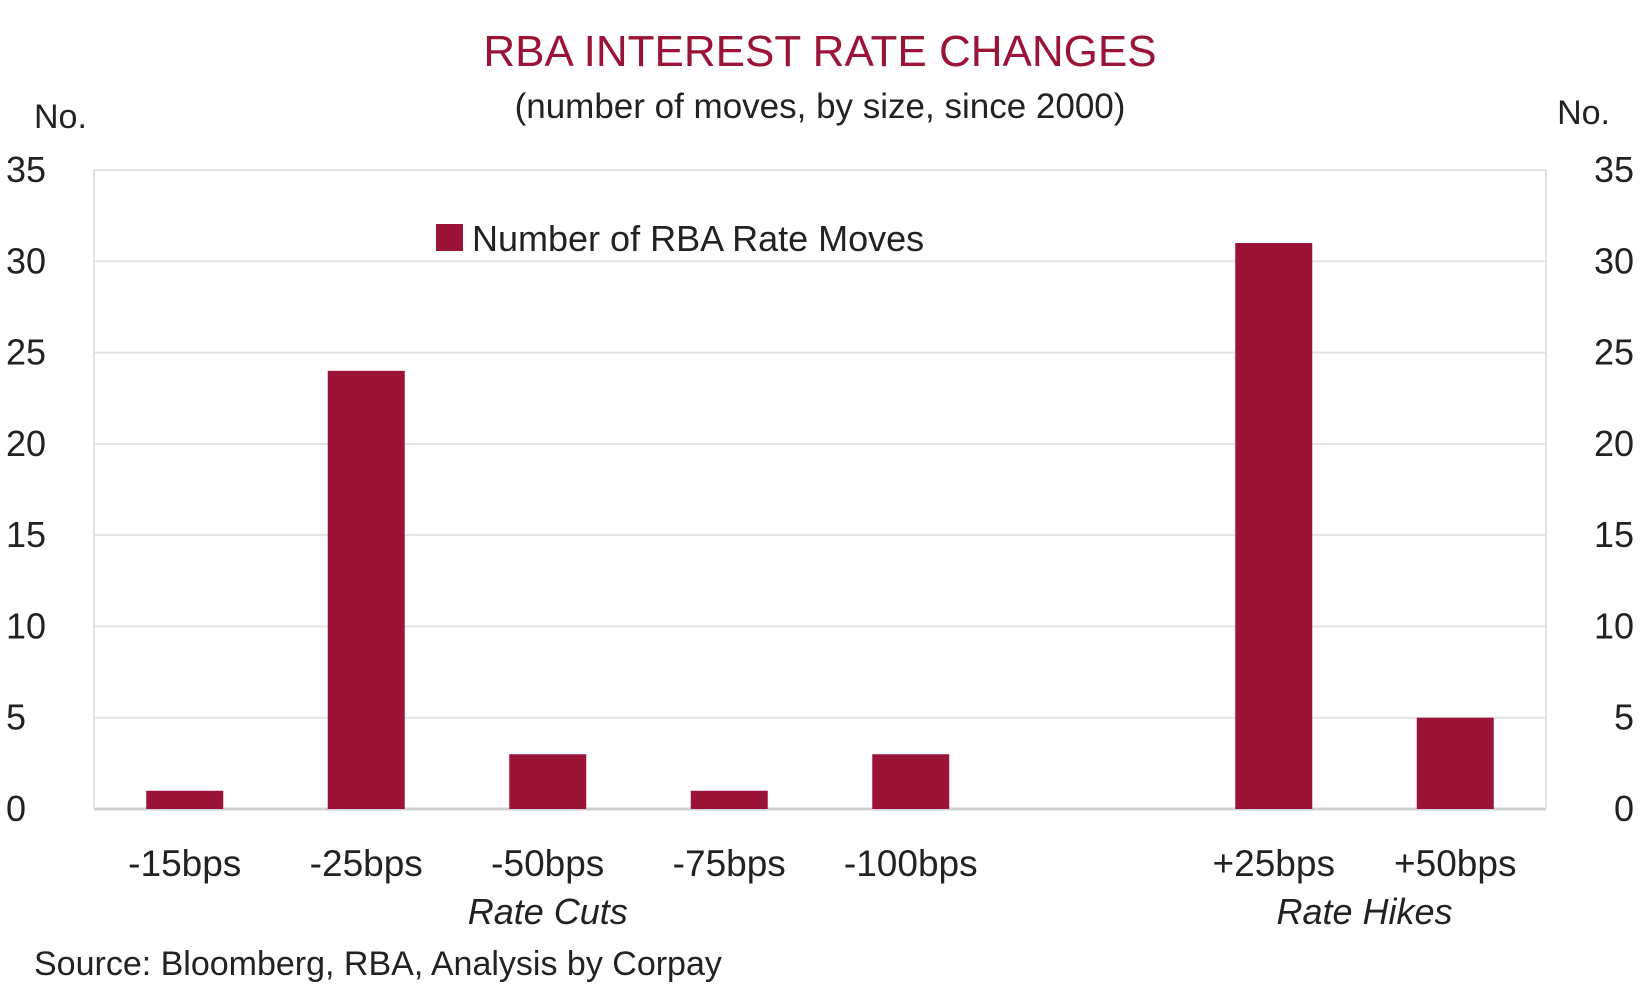  What do you see at coordinates (1455, 863) in the screenshot?
I see `x-tick-label: +50bps` at bounding box center [1455, 863].